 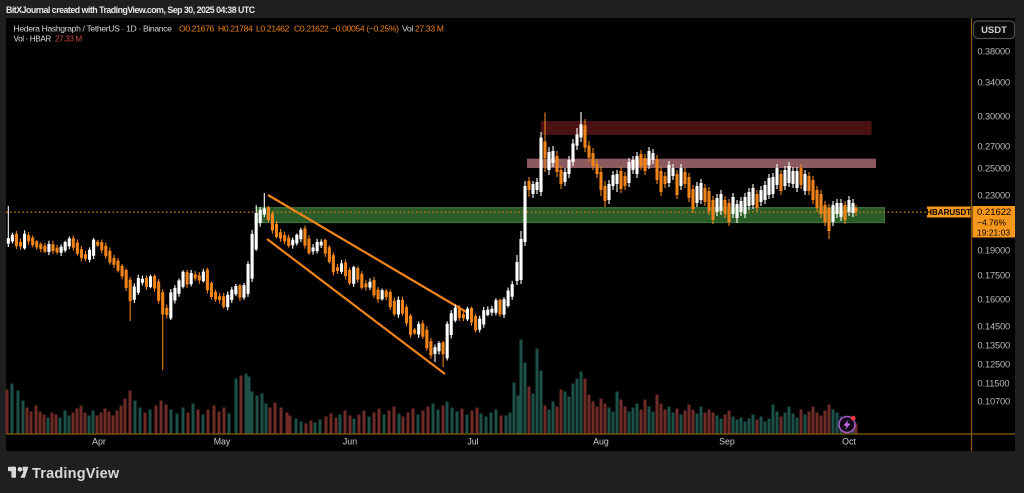 What do you see at coordinates (365, 29) in the screenshot?
I see `svg-text: −0.00054 (−0.25%)` at bounding box center [365, 29].